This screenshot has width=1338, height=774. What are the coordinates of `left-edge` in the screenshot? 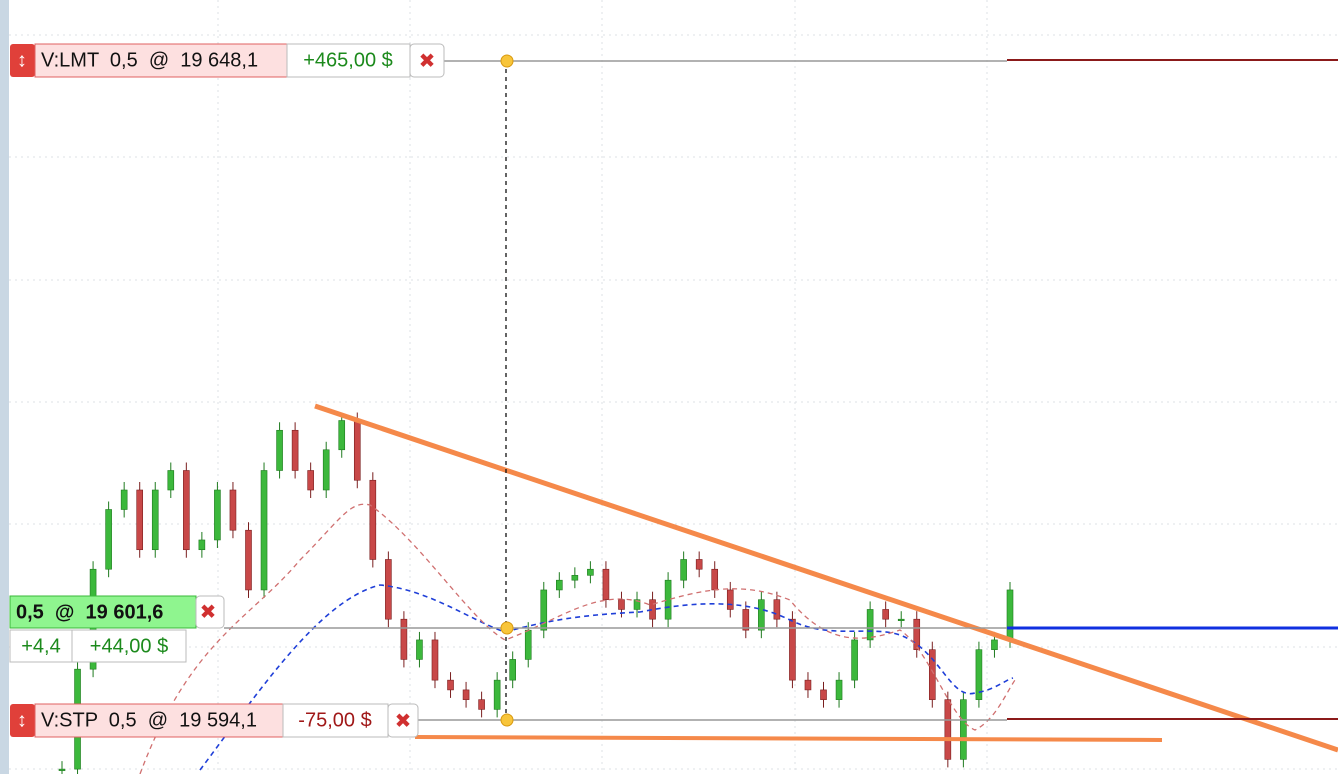 It's located at (4, 387).